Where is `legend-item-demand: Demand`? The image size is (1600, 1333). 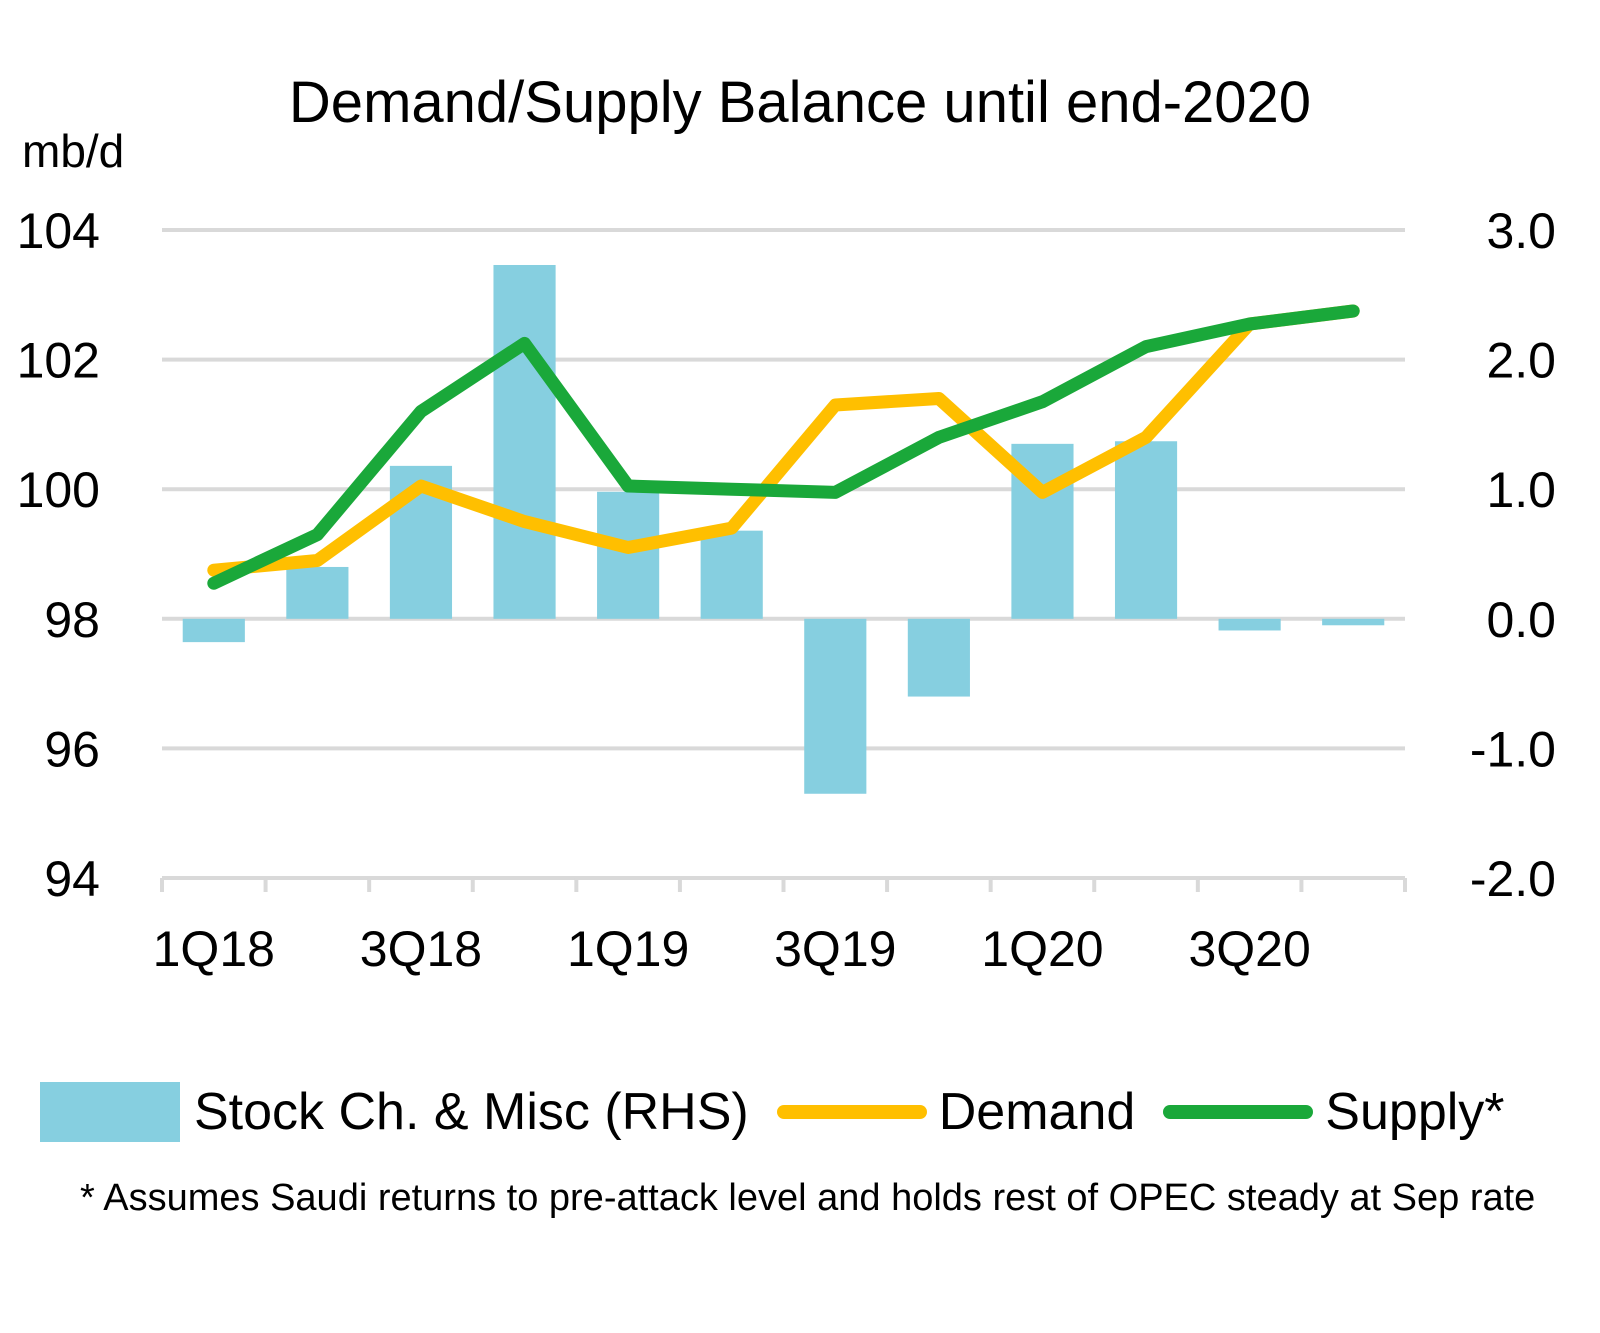
legend-item-demand: Demand is located at coordinates (956, 1112).